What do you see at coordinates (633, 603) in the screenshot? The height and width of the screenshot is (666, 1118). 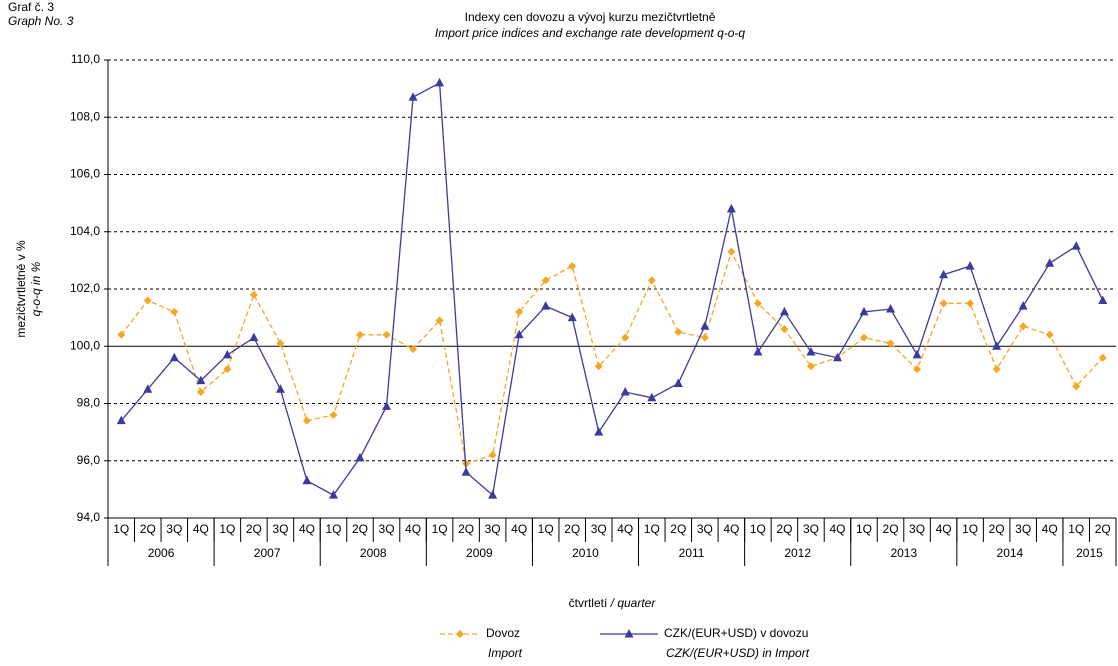 I see `x-axis-label-en: / quarter` at bounding box center [633, 603].